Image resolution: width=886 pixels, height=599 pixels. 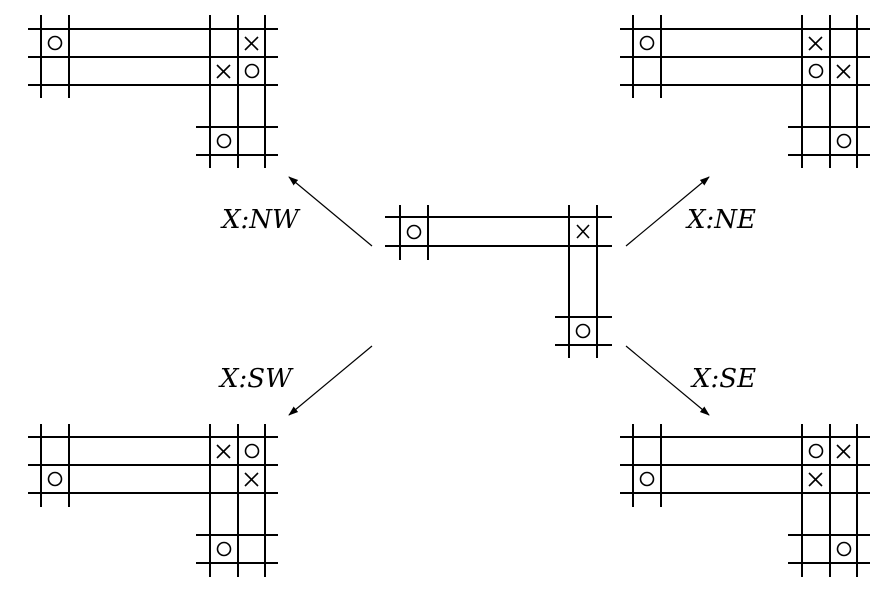 What do you see at coordinates (330, 380) in the screenshot?
I see `arrow-sw` at bounding box center [330, 380].